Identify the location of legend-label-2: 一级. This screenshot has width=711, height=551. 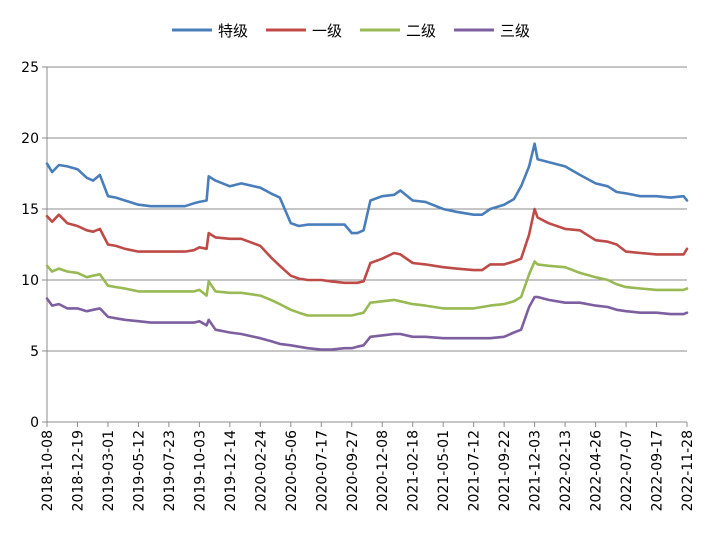
(327, 31).